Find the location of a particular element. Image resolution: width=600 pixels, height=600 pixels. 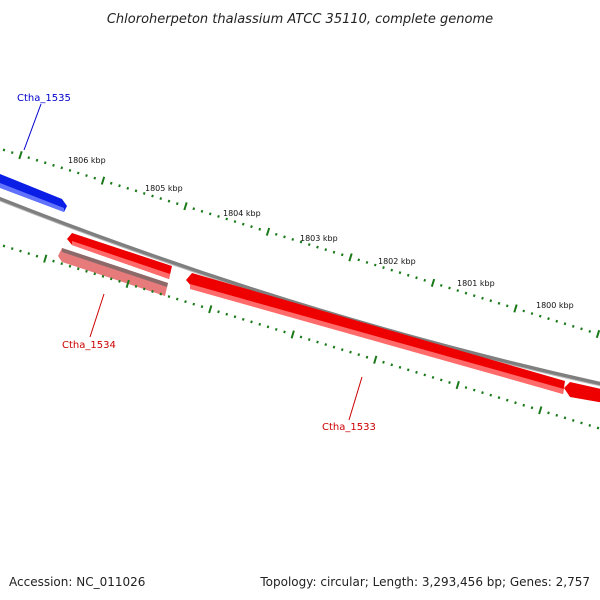

gene-label-ctha-1535: Ctha_1535 is located at coordinates (44, 98).